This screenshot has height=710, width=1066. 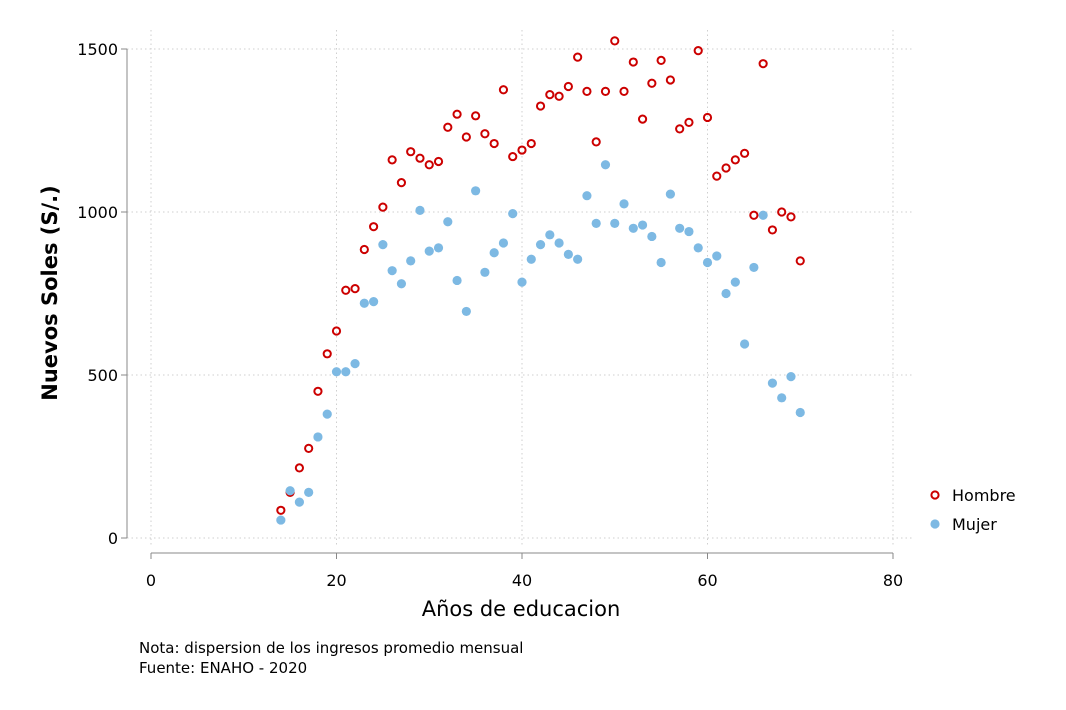 I want to click on y-tick-label: 1000, so click(x=97, y=212).